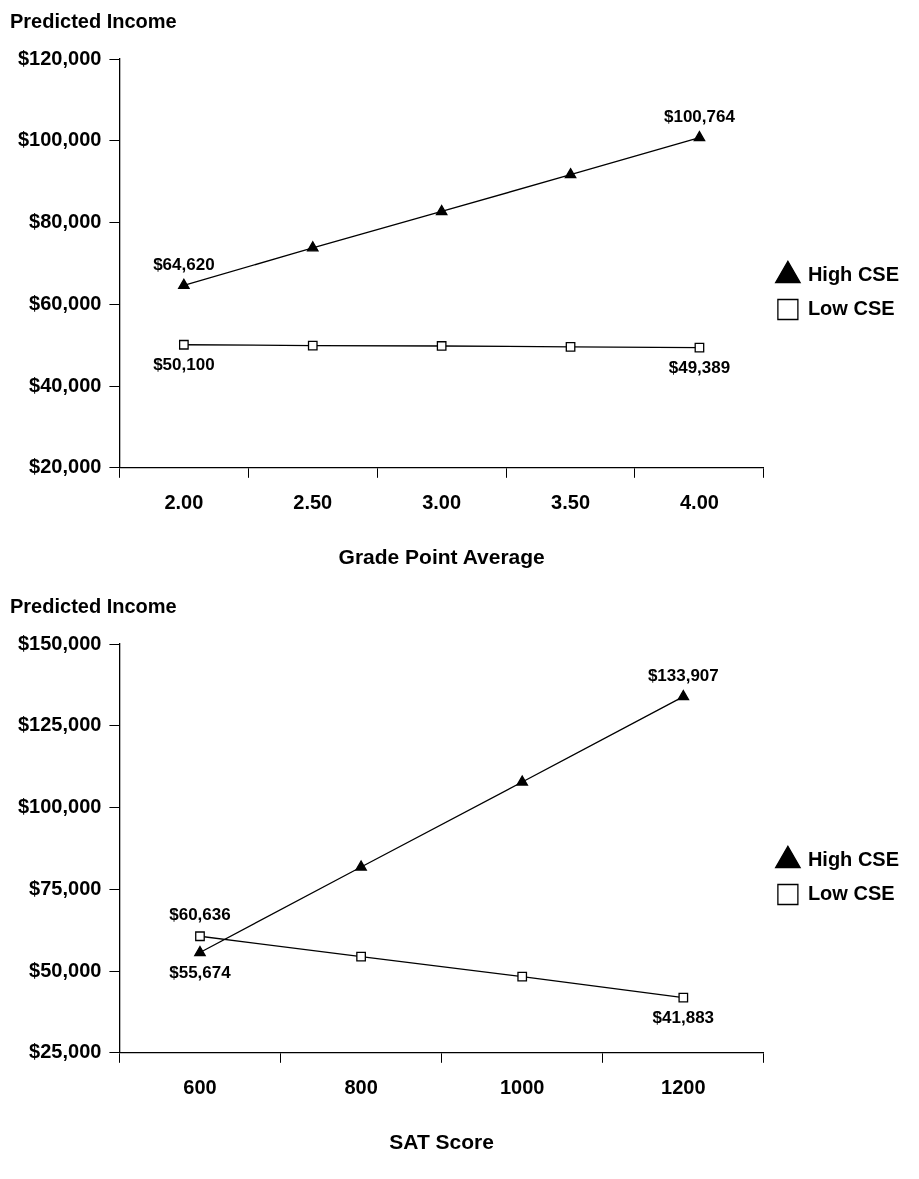 This screenshot has height=1179, width=919. Describe the element at coordinates (200, 915) in the screenshot. I see `data-label: $60,636` at that location.